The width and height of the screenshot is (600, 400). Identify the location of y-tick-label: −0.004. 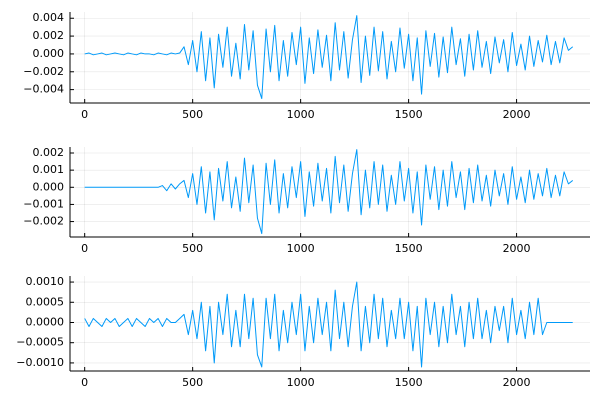
(43, 89).